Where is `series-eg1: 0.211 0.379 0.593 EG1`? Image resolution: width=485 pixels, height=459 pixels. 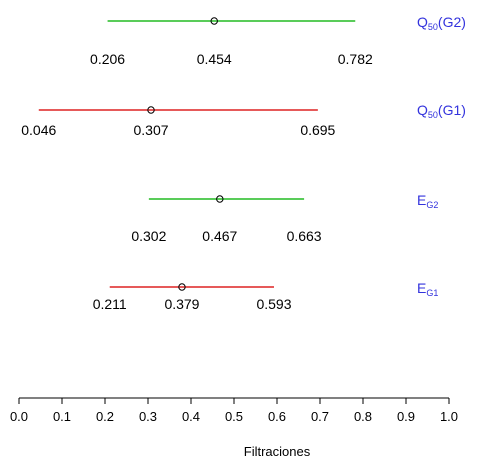
series-eg1: 0.211 0.379 0.593 EG1 is located at coordinates (266, 296).